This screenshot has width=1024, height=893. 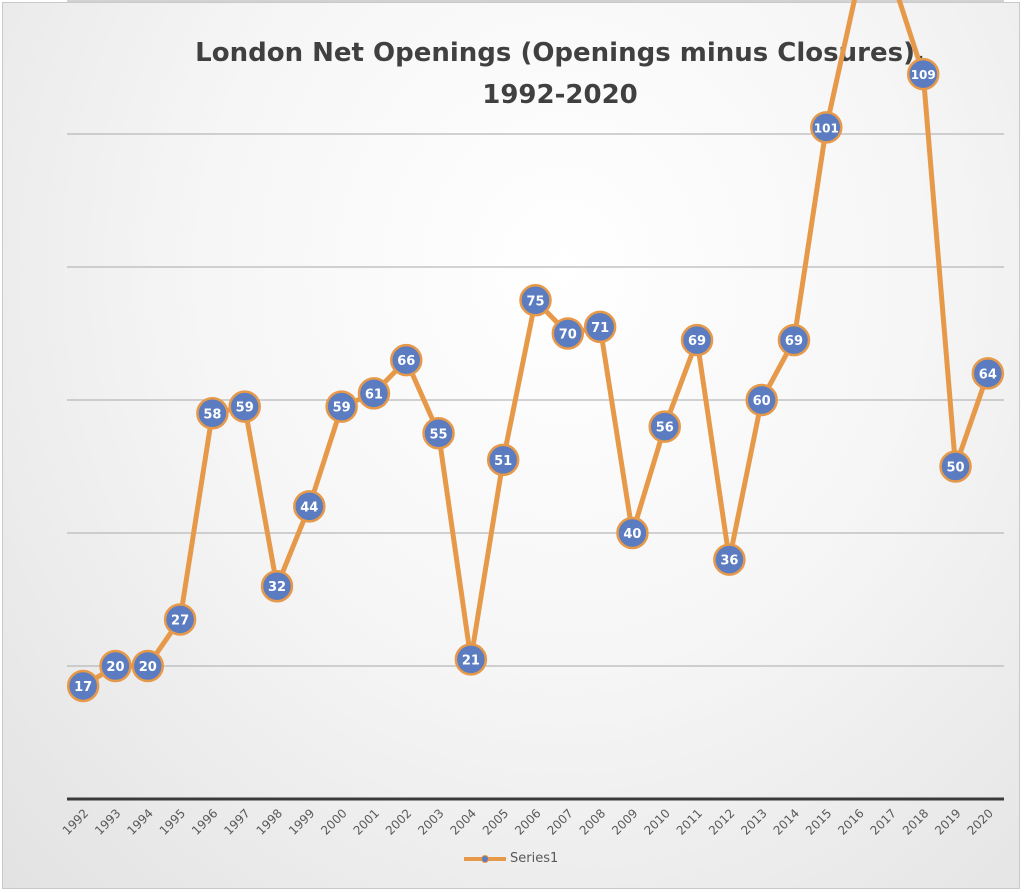 I want to click on data-label: 70, so click(x=568, y=335).